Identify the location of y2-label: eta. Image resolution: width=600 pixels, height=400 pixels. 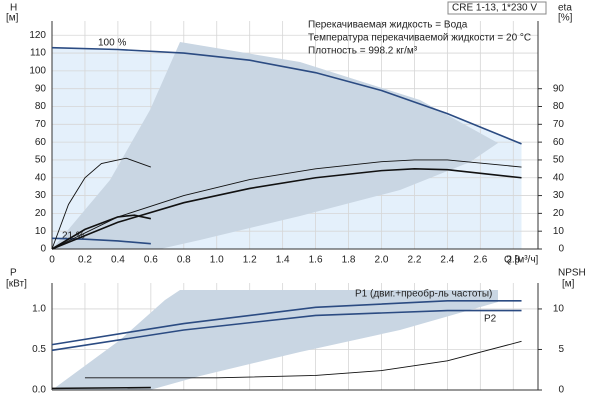
(565, 8).